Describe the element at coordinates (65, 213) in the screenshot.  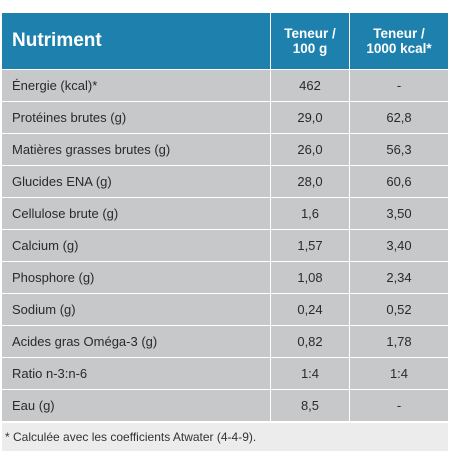
I see `row-label: Cellulose brute (g)` at that location.